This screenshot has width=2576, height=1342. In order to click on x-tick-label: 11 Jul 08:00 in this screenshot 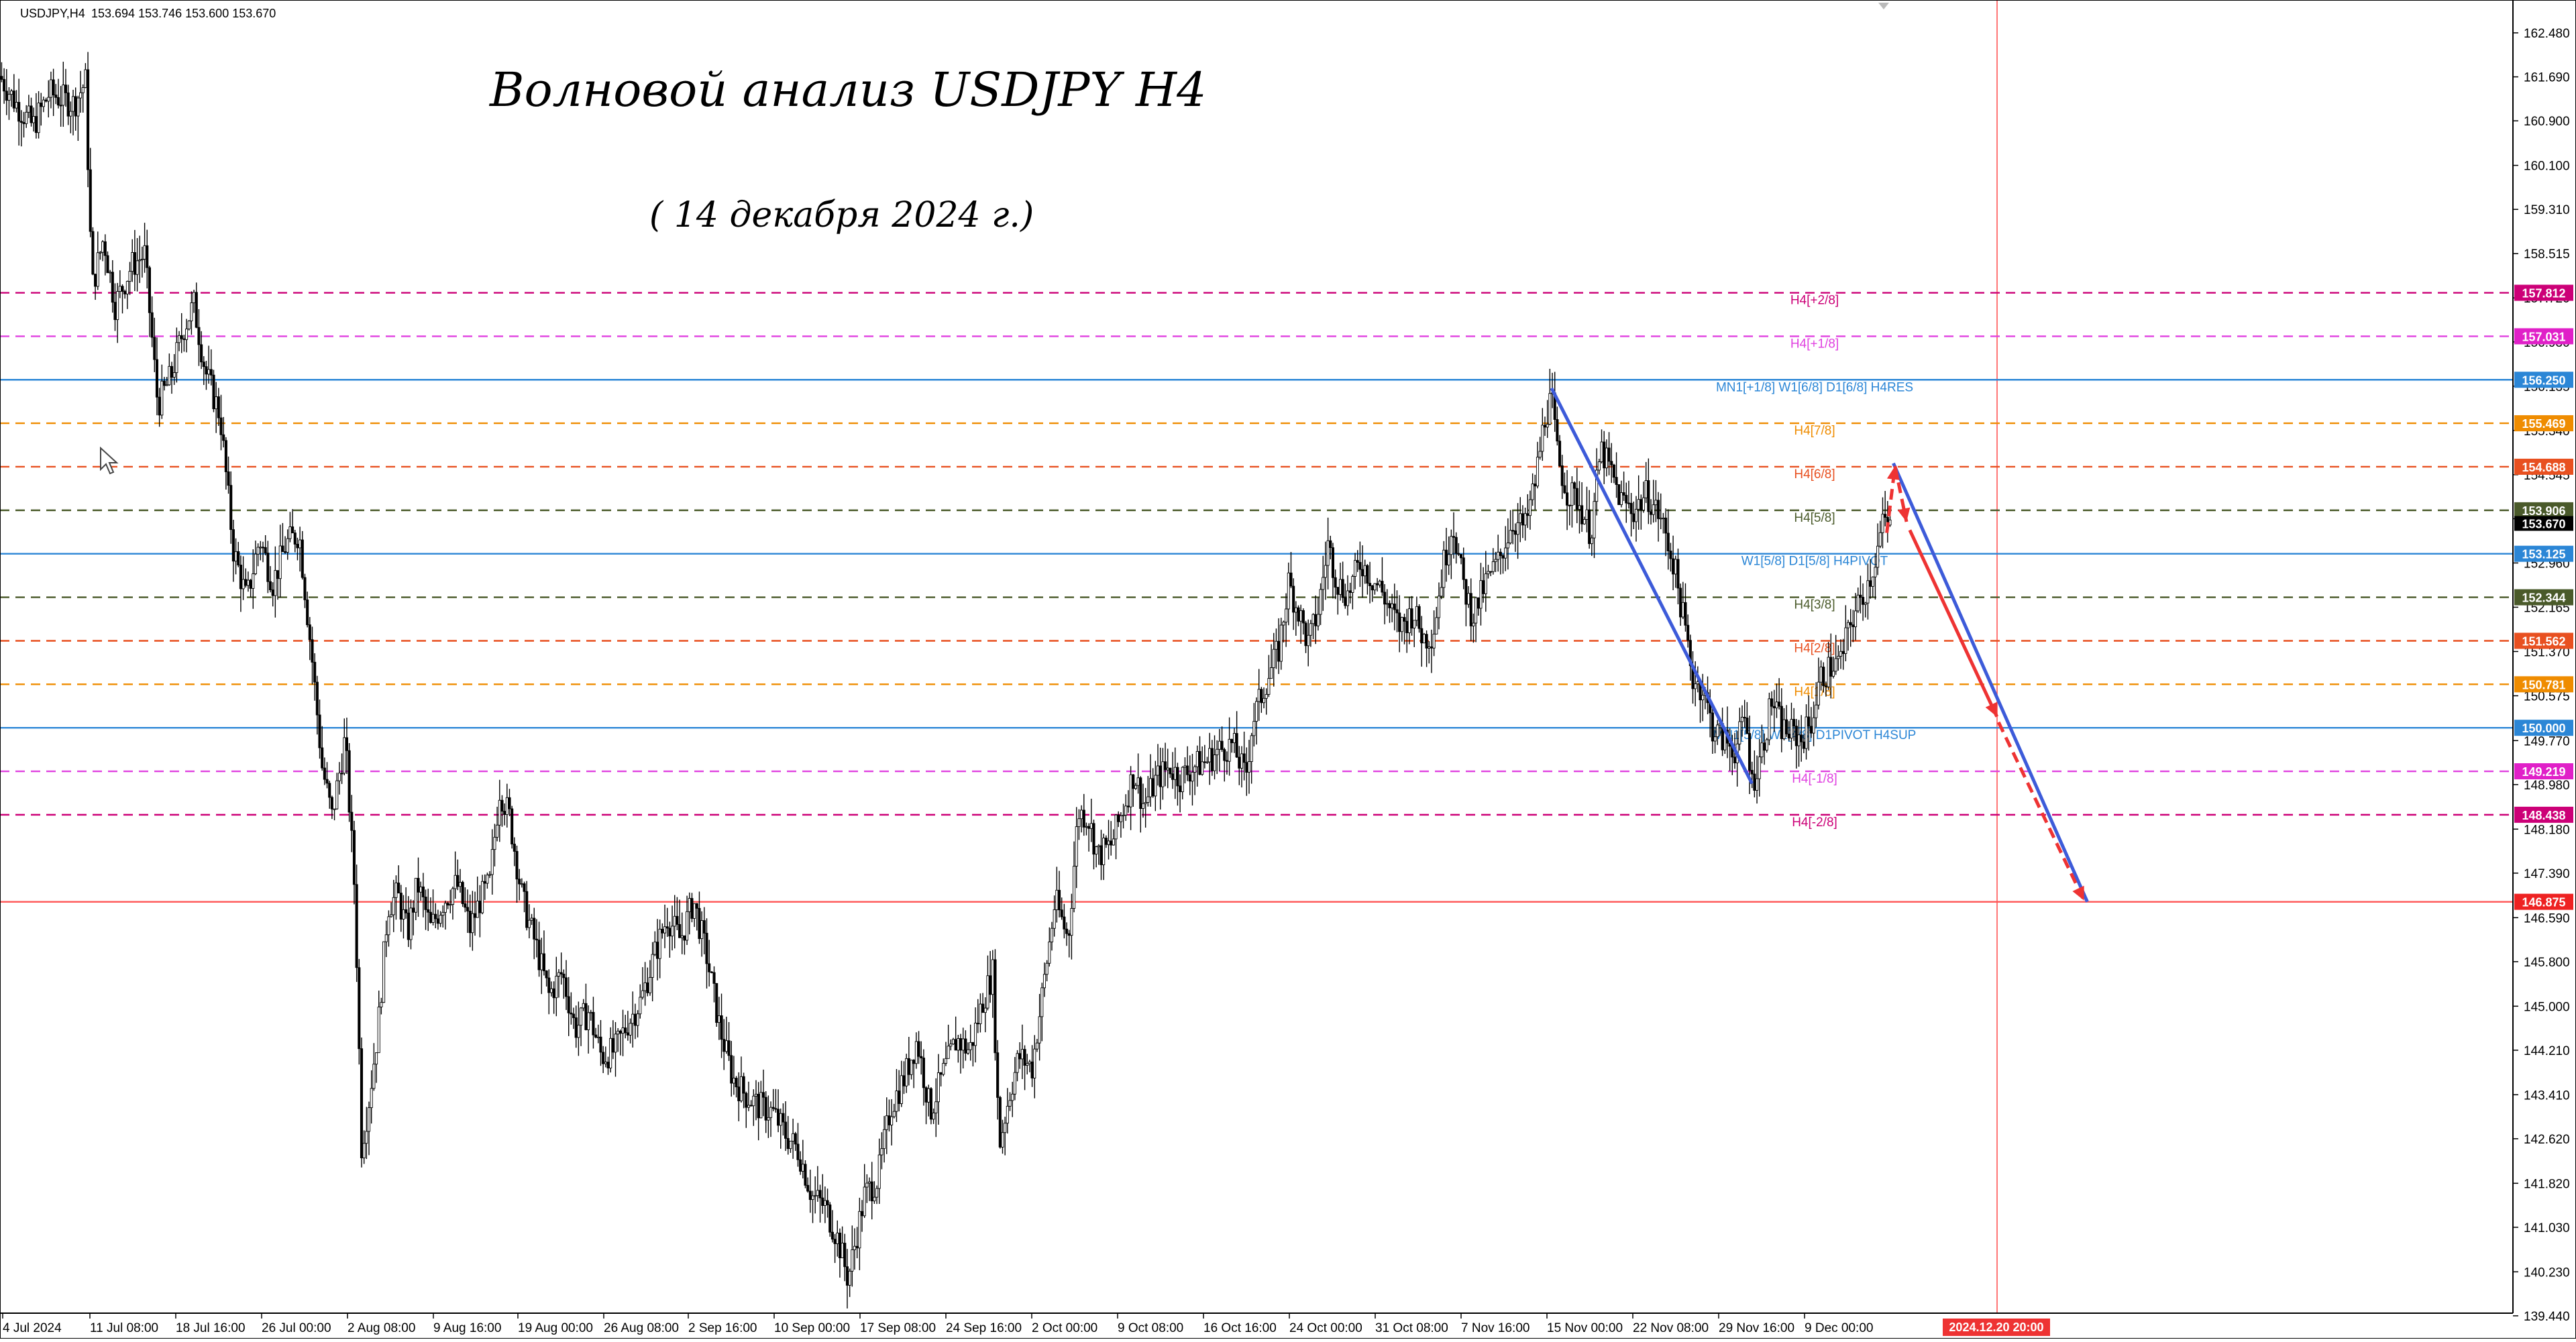, I will do `click(124, 1328)`.